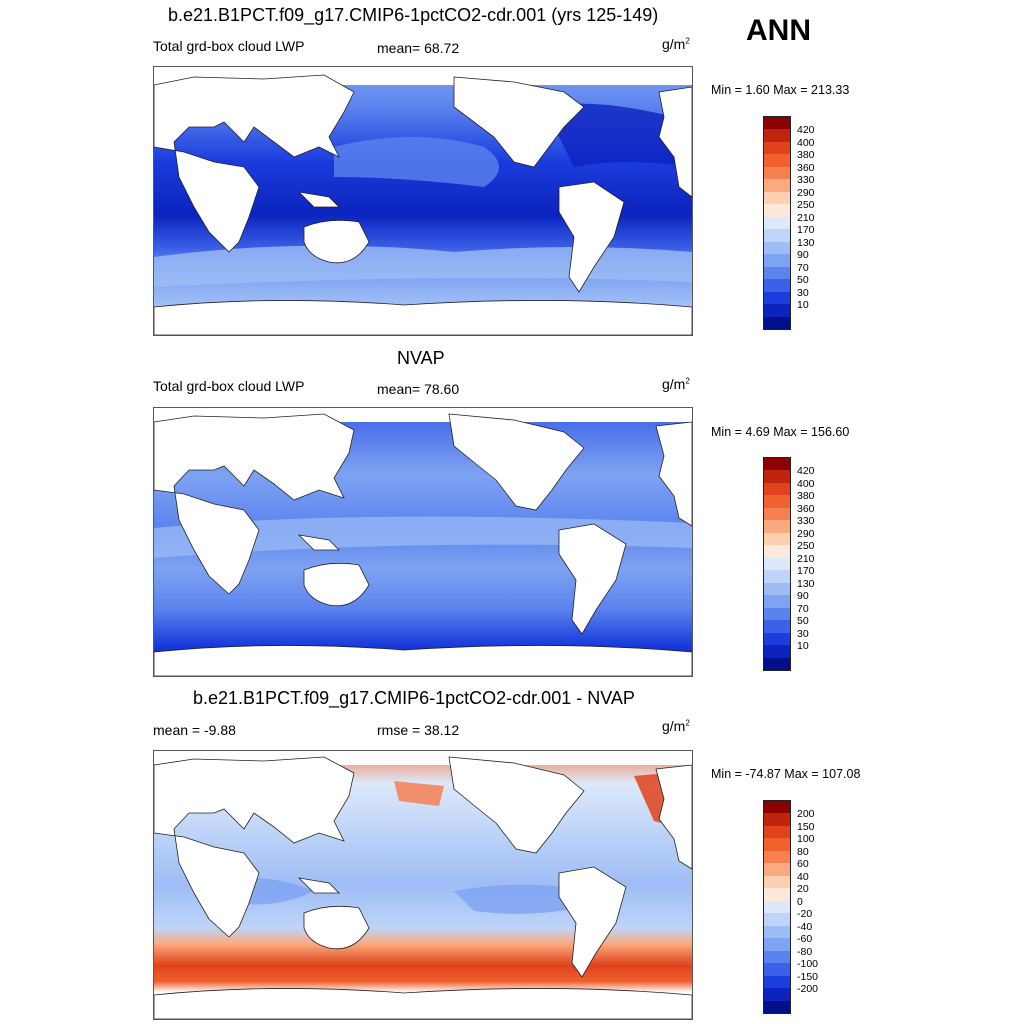 This screenshot has width=1024, height=1024. I want to click on colorbar-tick-label: 20, so click(803, 889).